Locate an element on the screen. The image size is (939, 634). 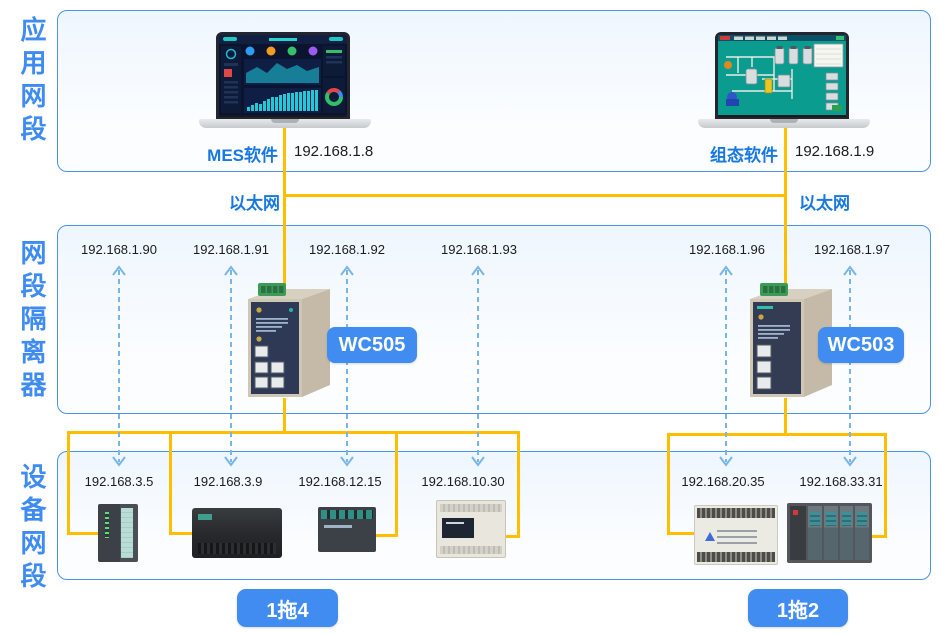
siemens-s7300-rack-plc is located at coordinates (829, 533).